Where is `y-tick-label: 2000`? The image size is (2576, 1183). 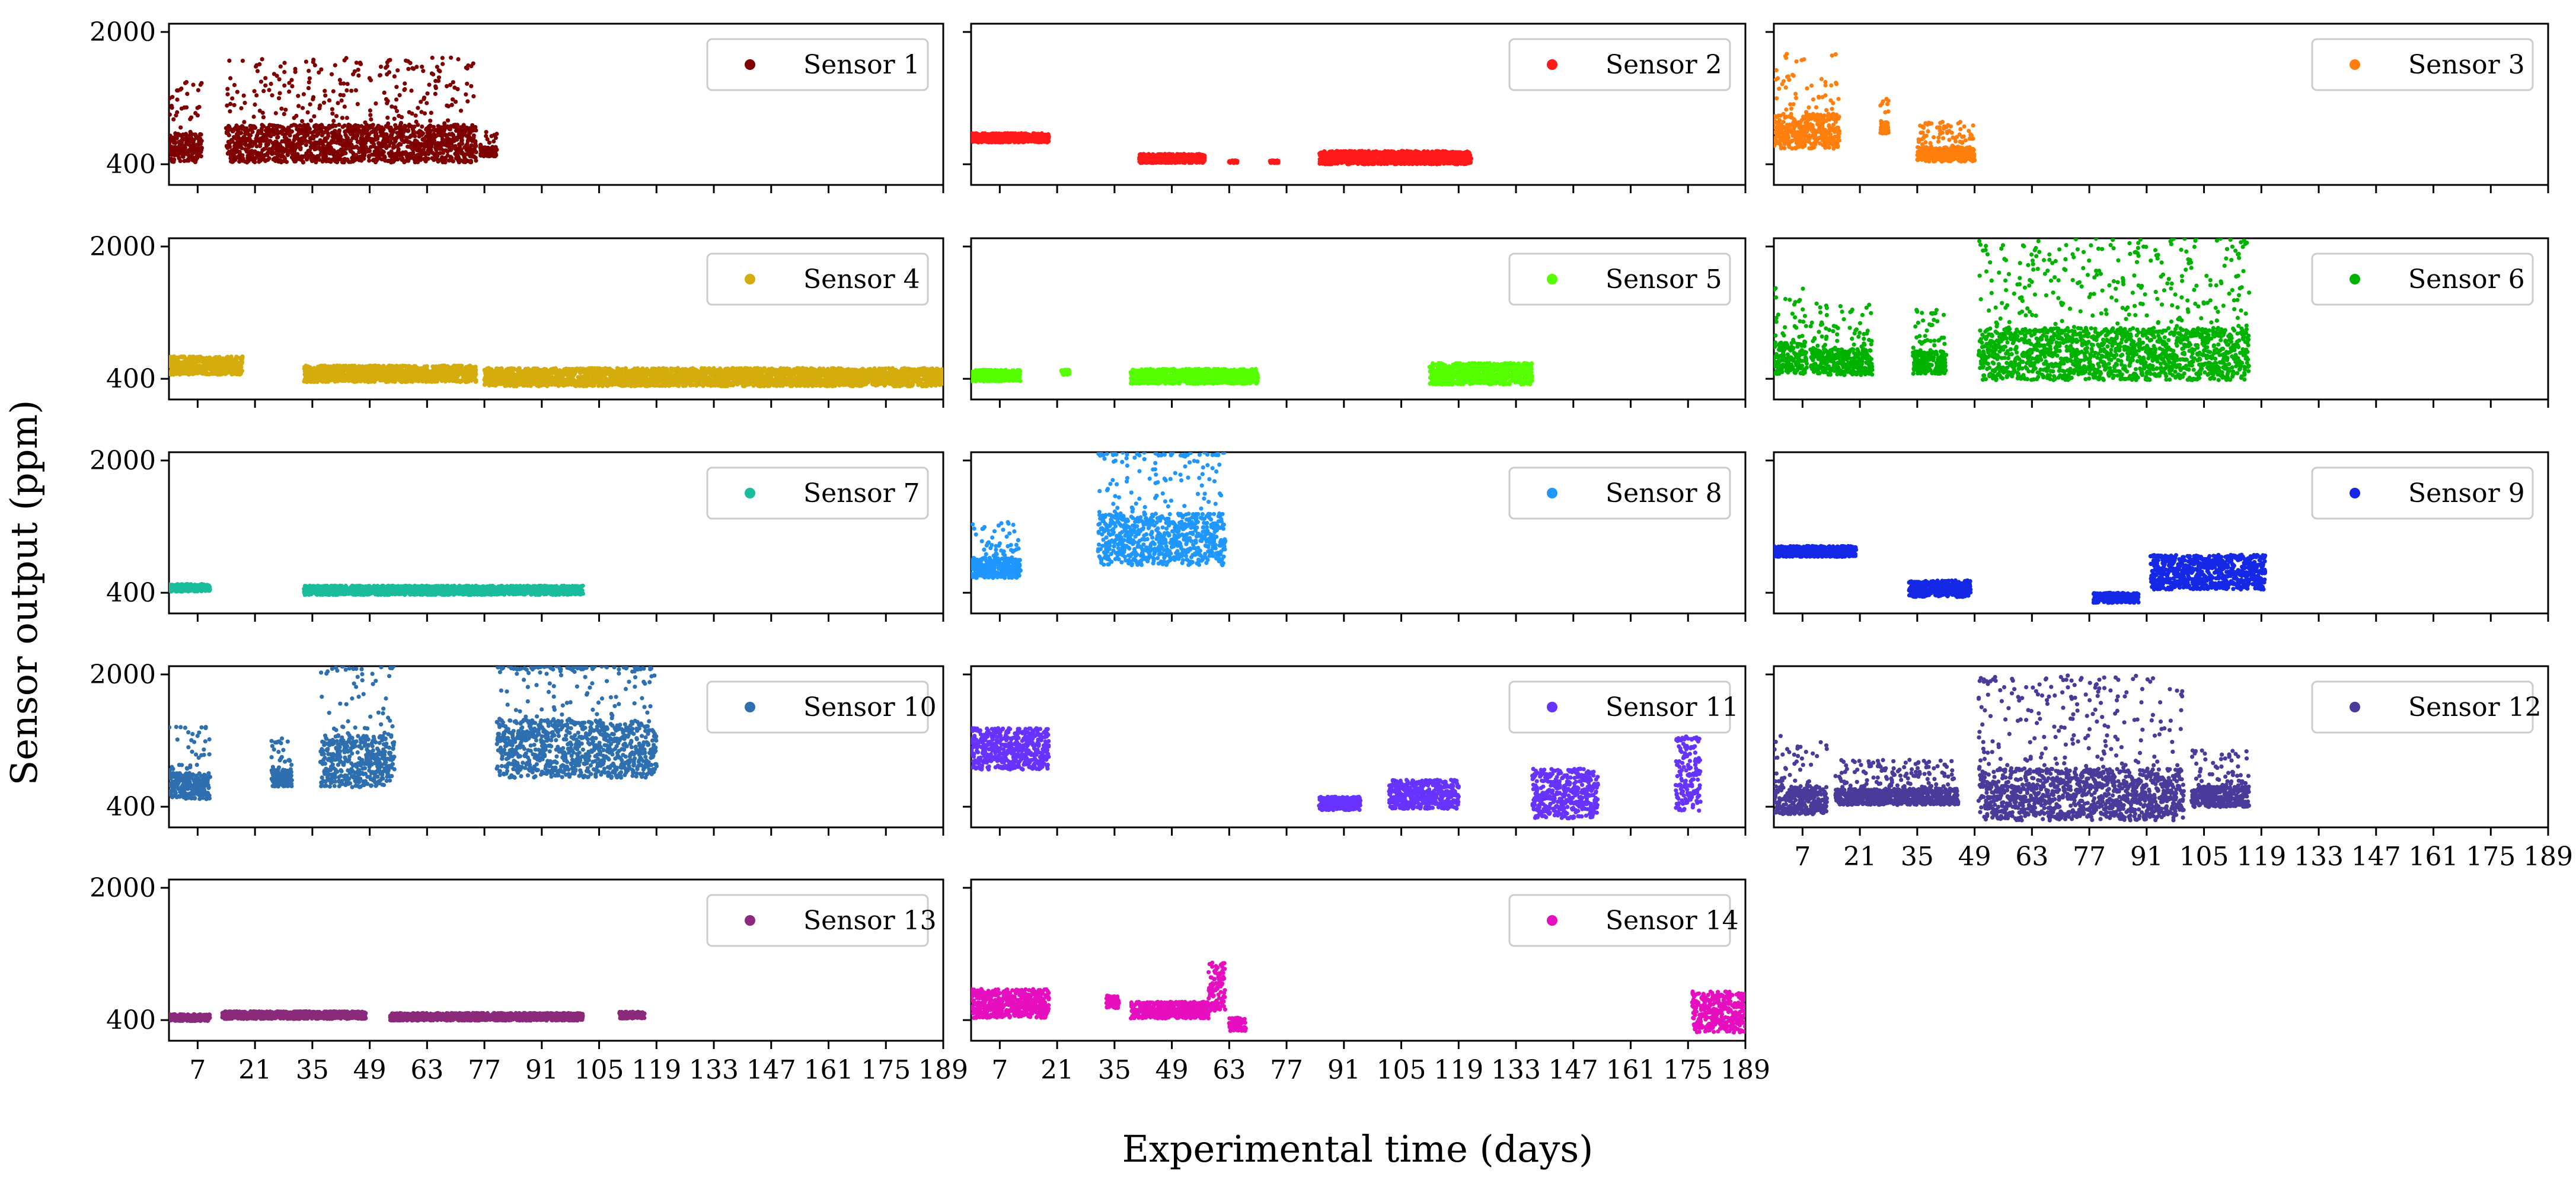
y-tick-label: 2000 is located at coordinates (123, 247).